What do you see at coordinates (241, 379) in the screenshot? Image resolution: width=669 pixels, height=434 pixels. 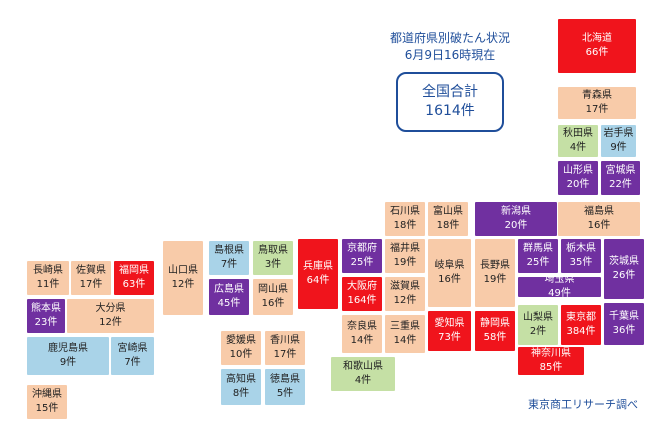 I see `prefecture-name: 高知県` at bounding box center [241, 379].